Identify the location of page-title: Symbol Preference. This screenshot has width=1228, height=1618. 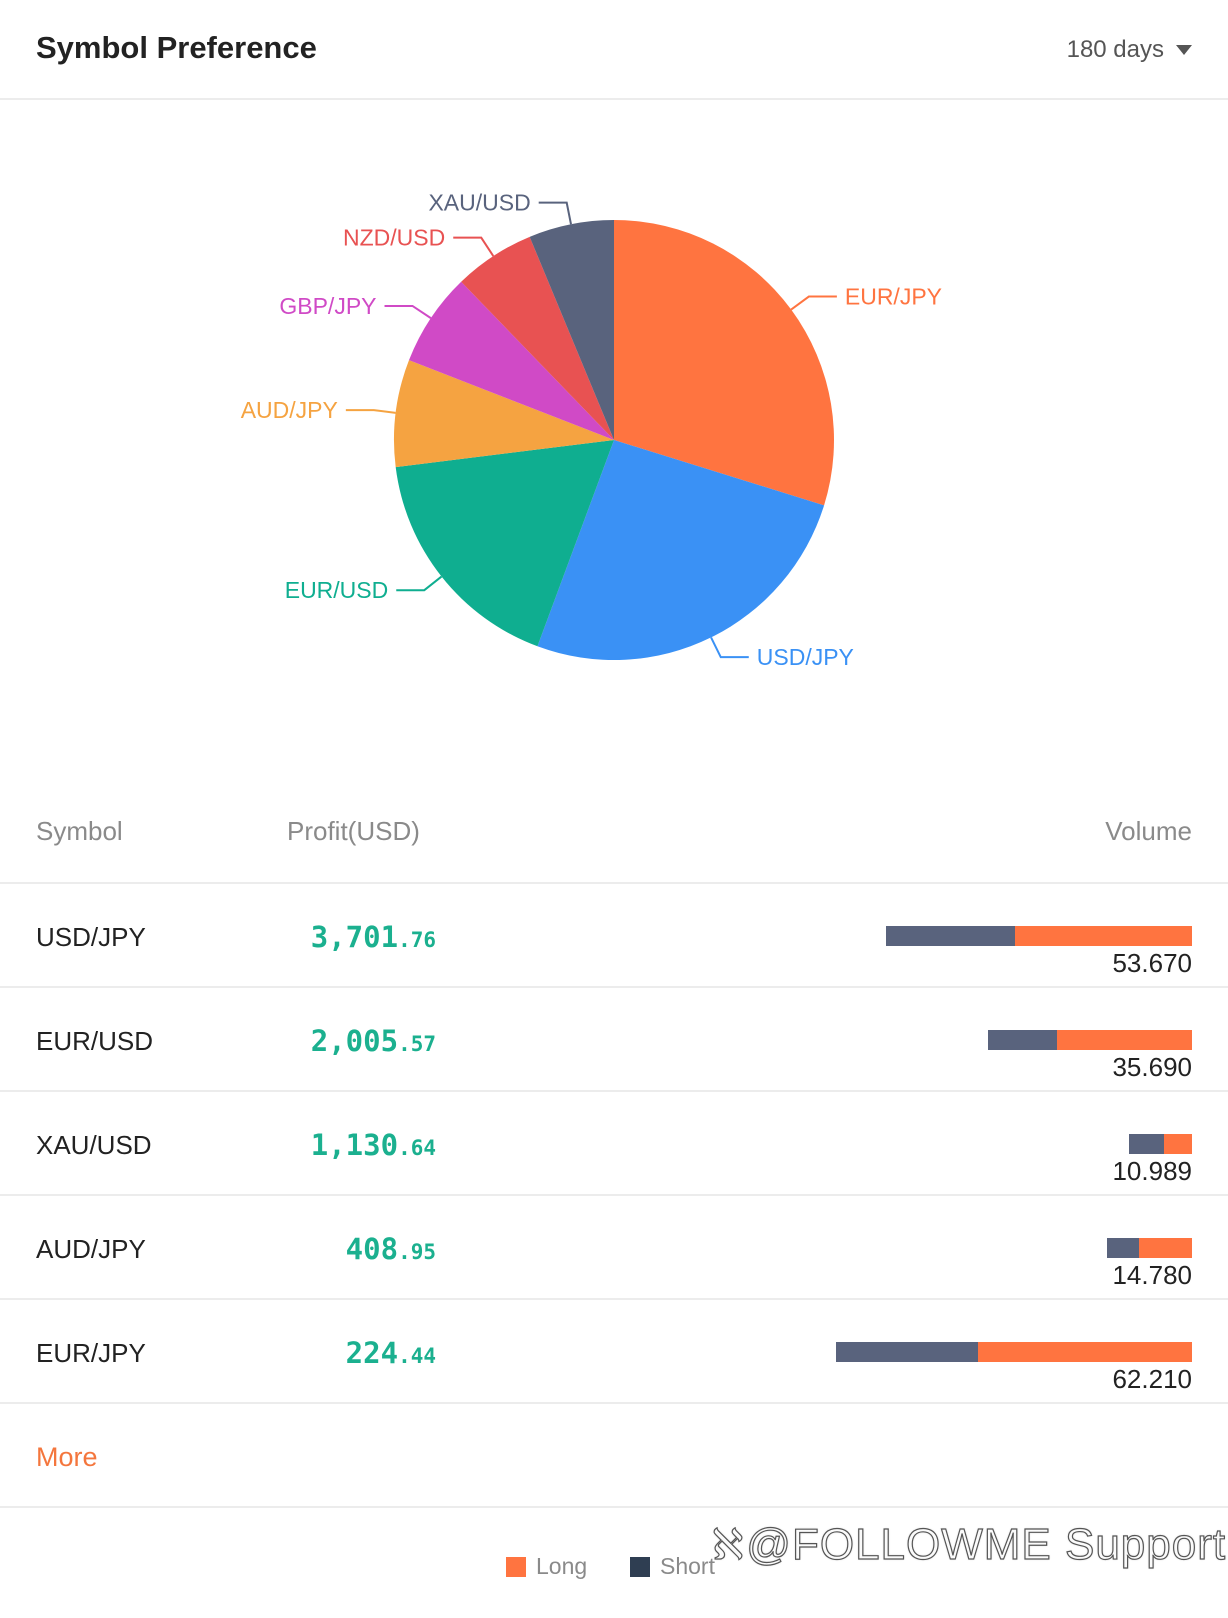
(176, 47).